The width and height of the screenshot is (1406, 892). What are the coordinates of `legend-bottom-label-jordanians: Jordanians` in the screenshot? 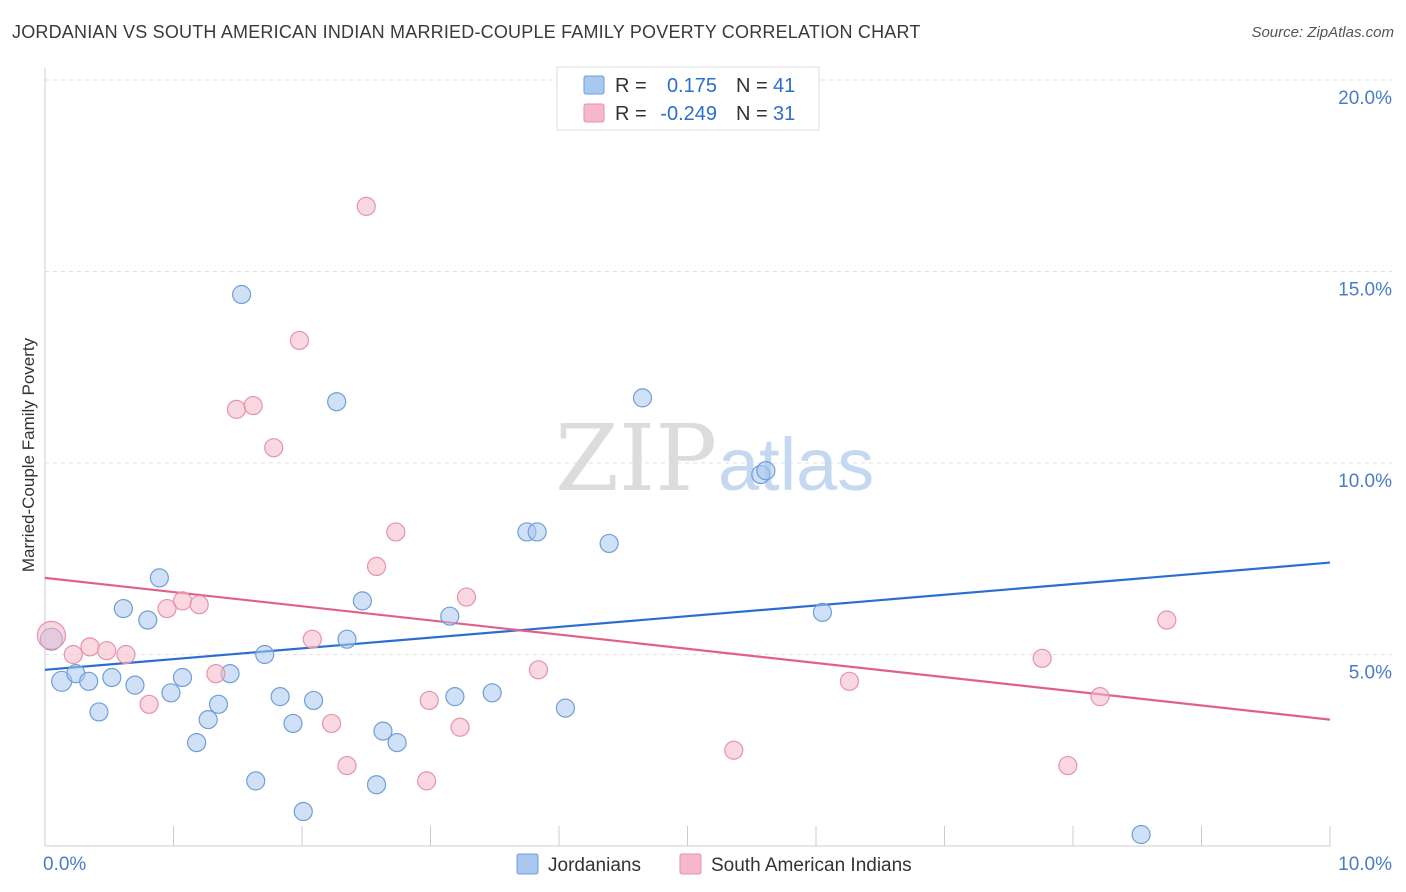 It's located at (594, 865).